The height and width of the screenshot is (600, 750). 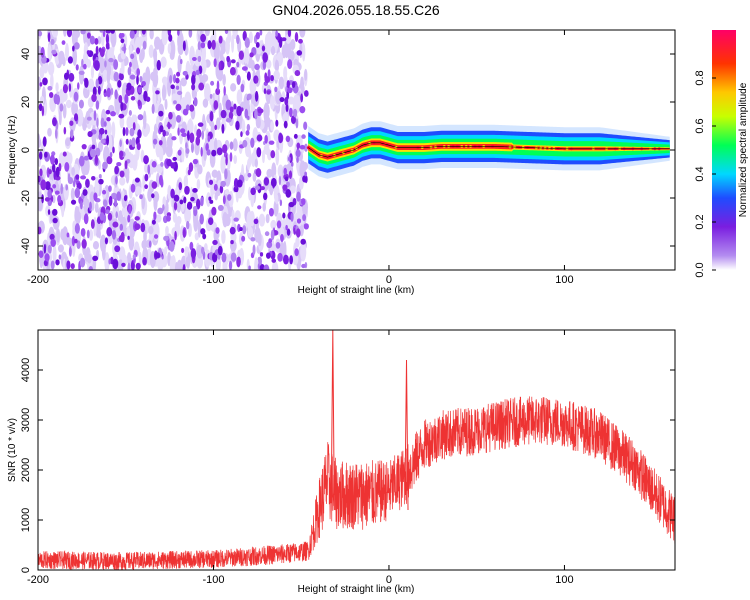 What do you see at coordinates (489, 150) in the screenshot?
I see `signal-ridge-band` at bounding box center [489, 150].